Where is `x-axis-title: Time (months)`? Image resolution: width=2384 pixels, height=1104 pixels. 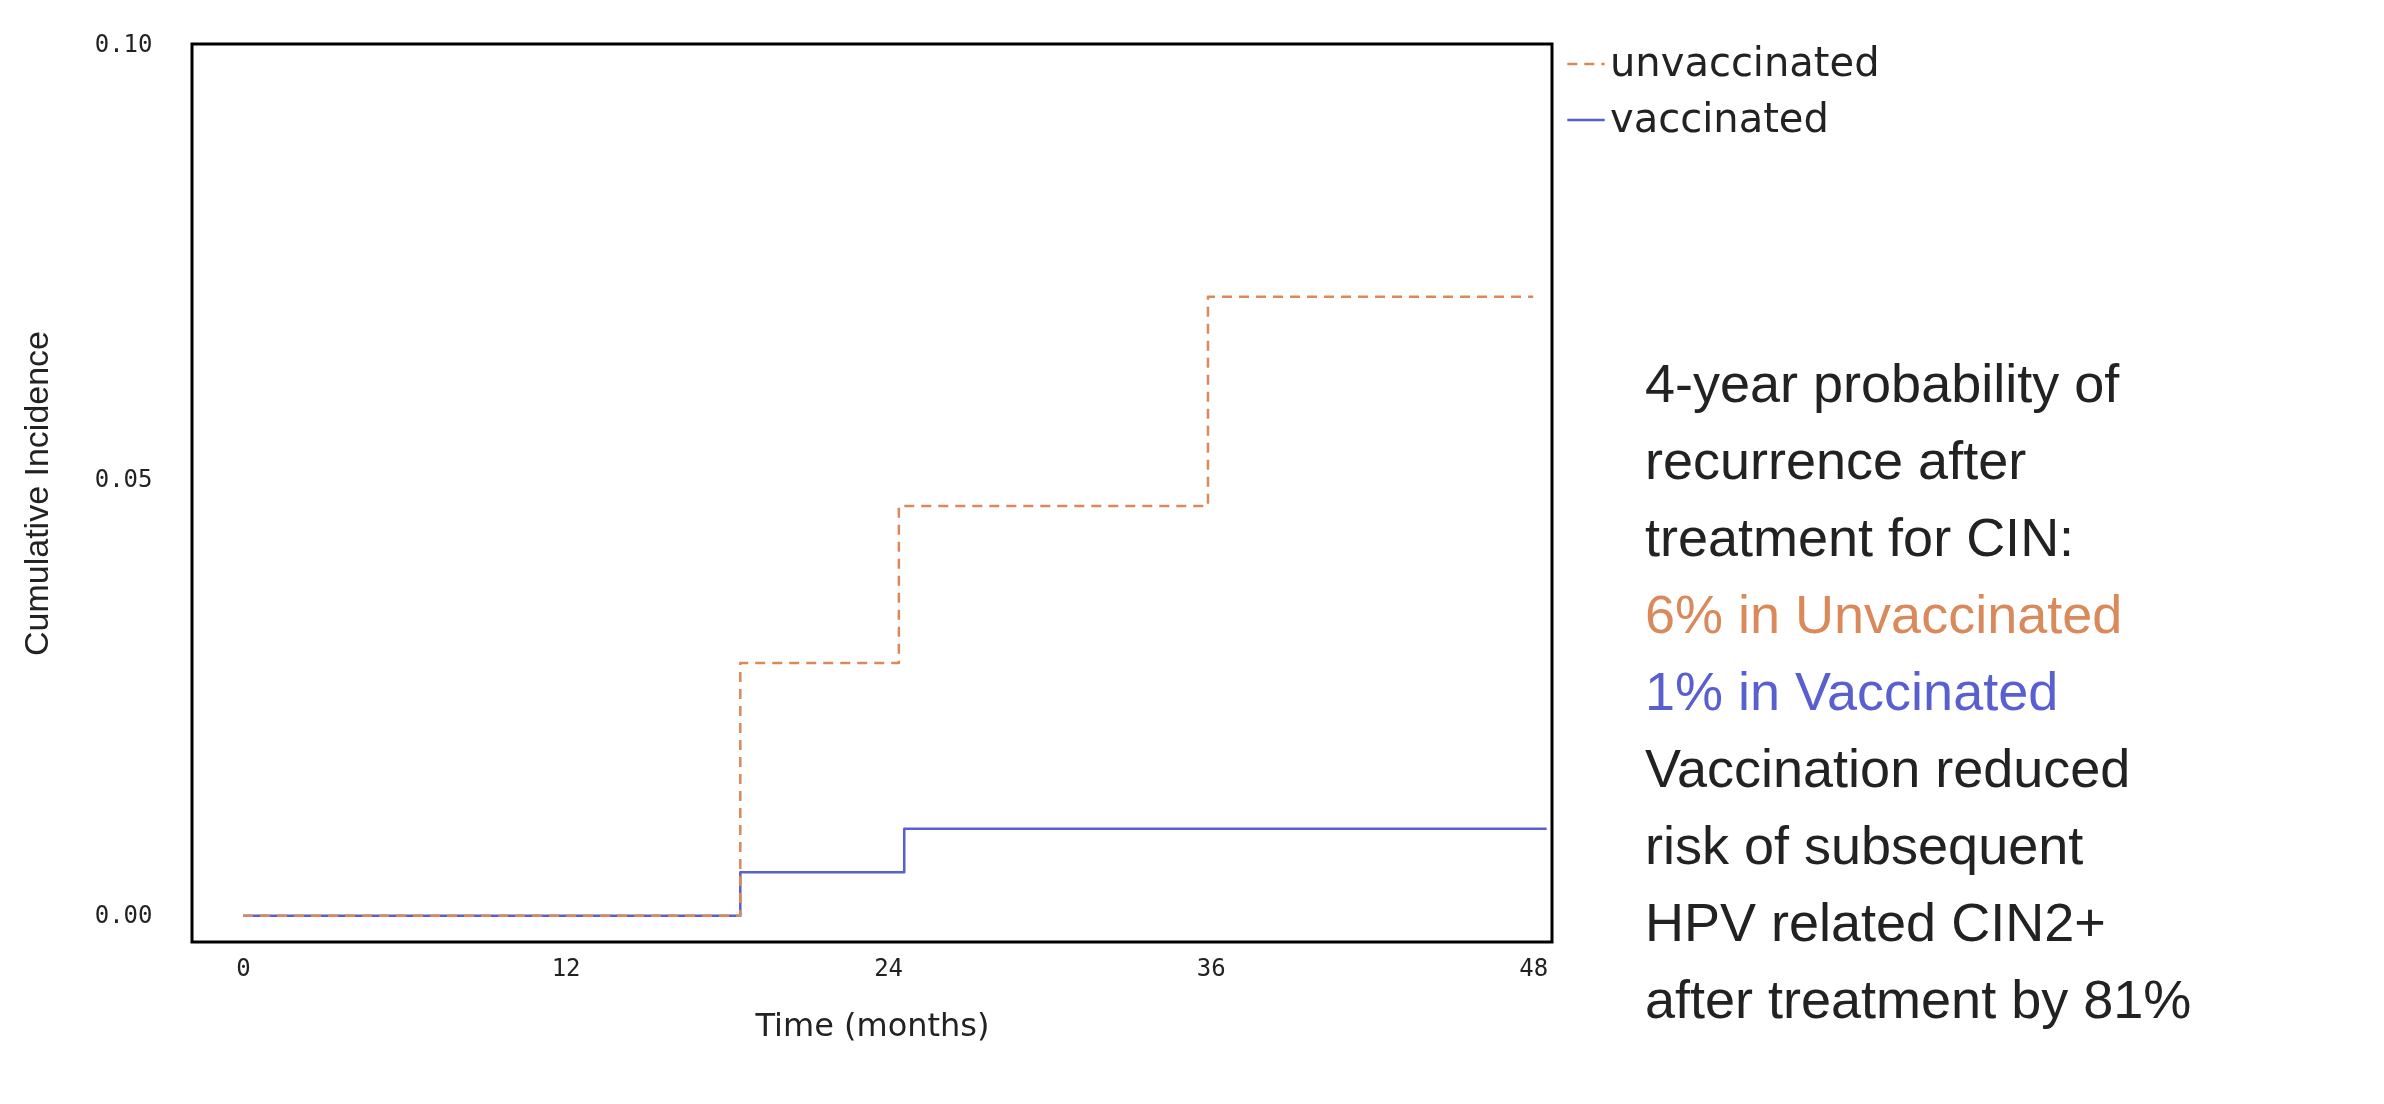 x-axis-title: Time (months) is located at coordinates (872, 1024).